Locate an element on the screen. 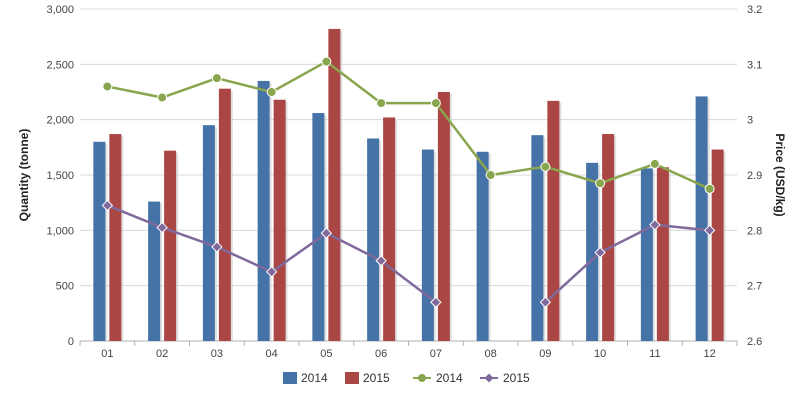  x-axis: 01 02 03 04 05 06 07 08 09 10 11 12 is located at coordinates (408, 350).